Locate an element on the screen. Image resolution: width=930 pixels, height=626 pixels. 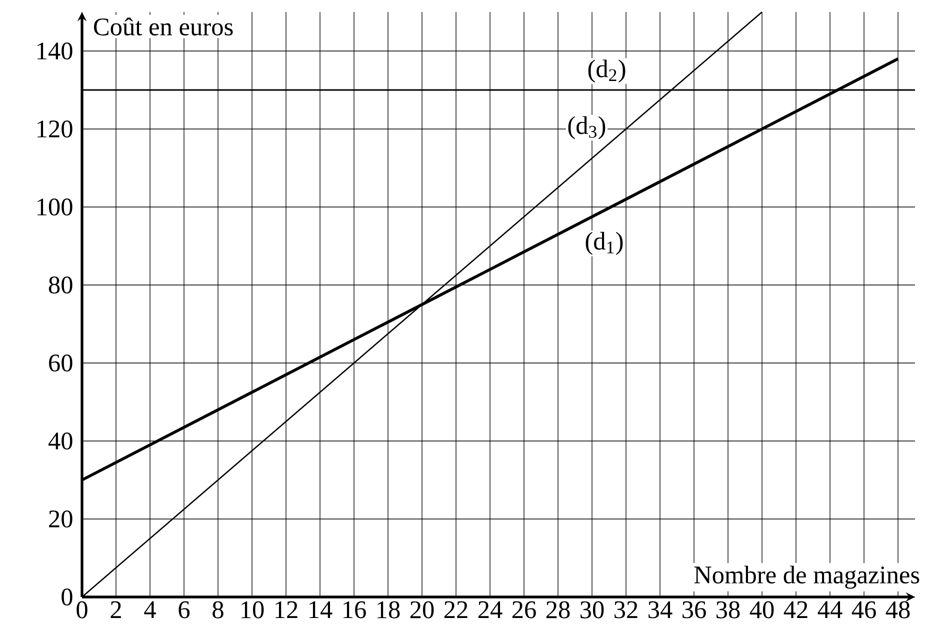
x-tick-label: 4 is located at coordinates (150, 609).